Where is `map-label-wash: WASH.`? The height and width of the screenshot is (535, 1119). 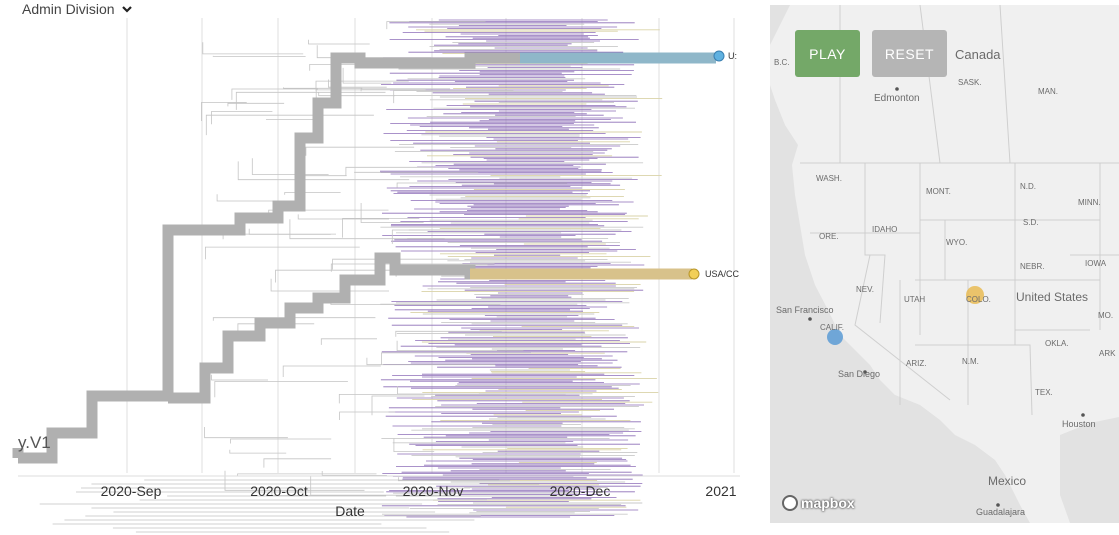
map-label-wash: WASH. is located at coordinates (829, 178).